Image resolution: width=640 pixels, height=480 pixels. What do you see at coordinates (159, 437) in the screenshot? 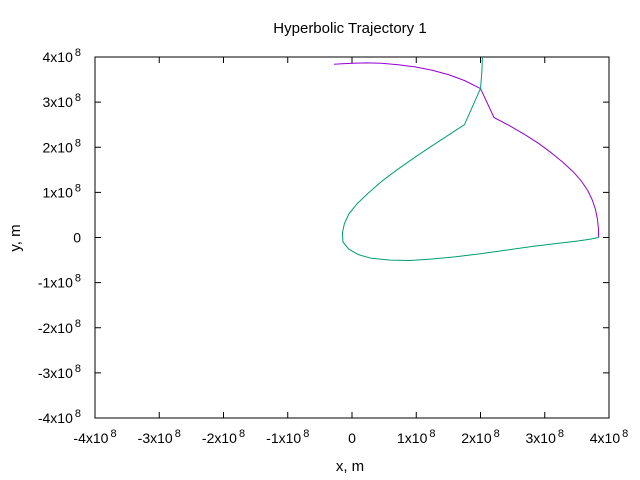
I see `x-tick-label: -3x10 8` at bounding box center [159, 437].